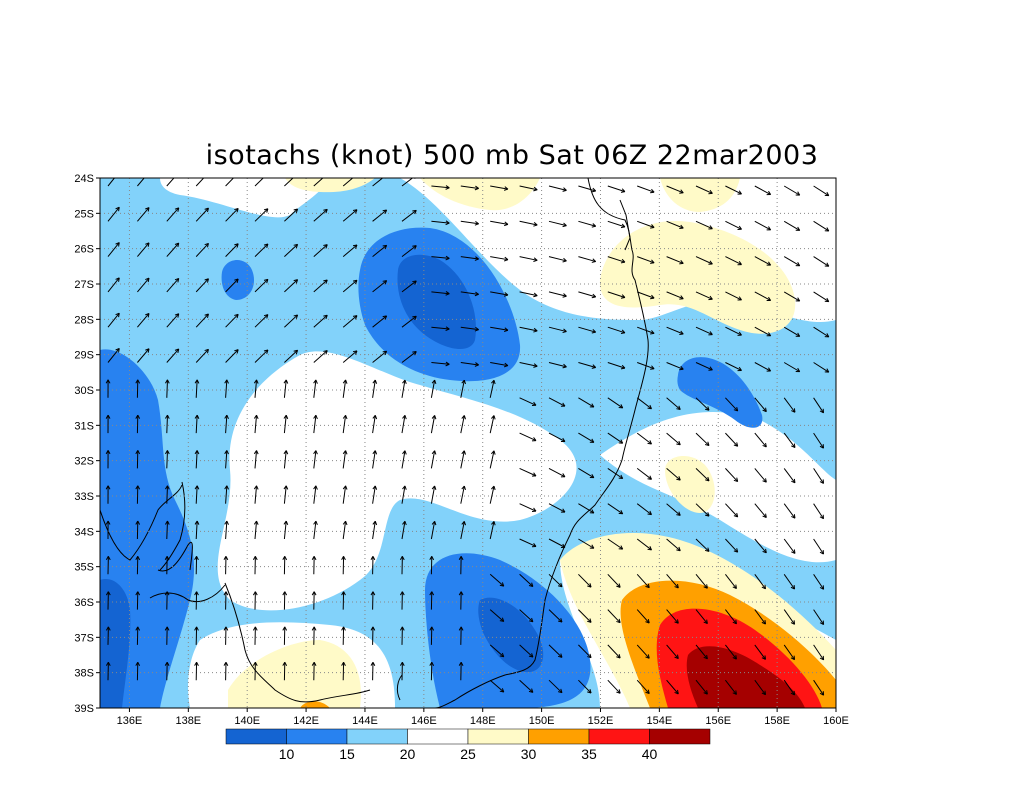 Image resolution: width=1024 pixels, height=800 pixels. I want to click on y-tick-label: 34S, so click(84, 532).